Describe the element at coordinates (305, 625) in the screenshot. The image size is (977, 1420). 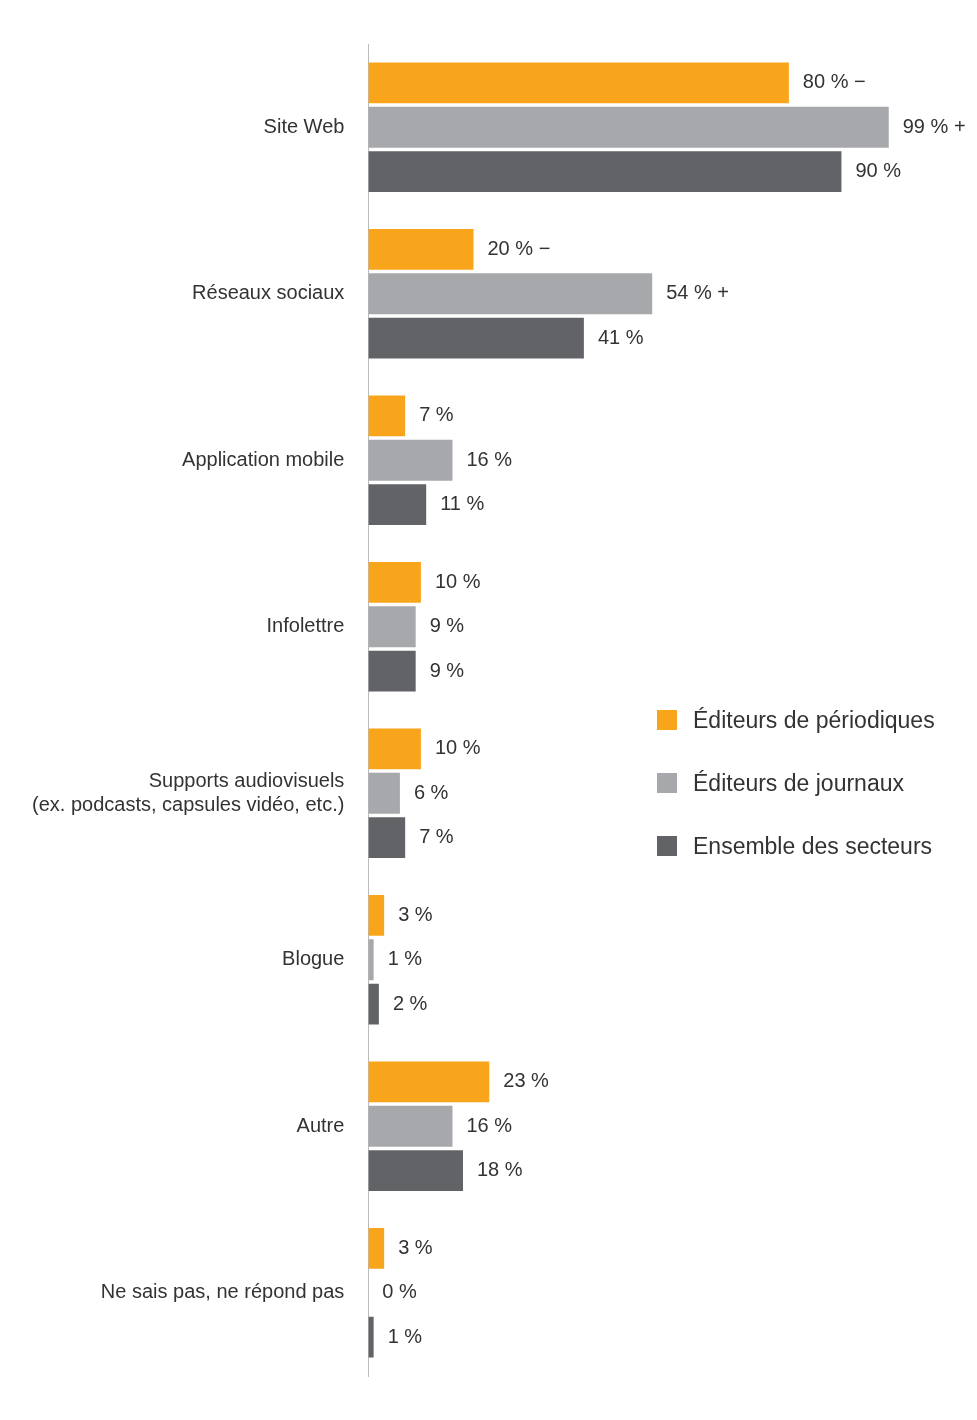
I see `y-tick-label: Infolettre` at that location.